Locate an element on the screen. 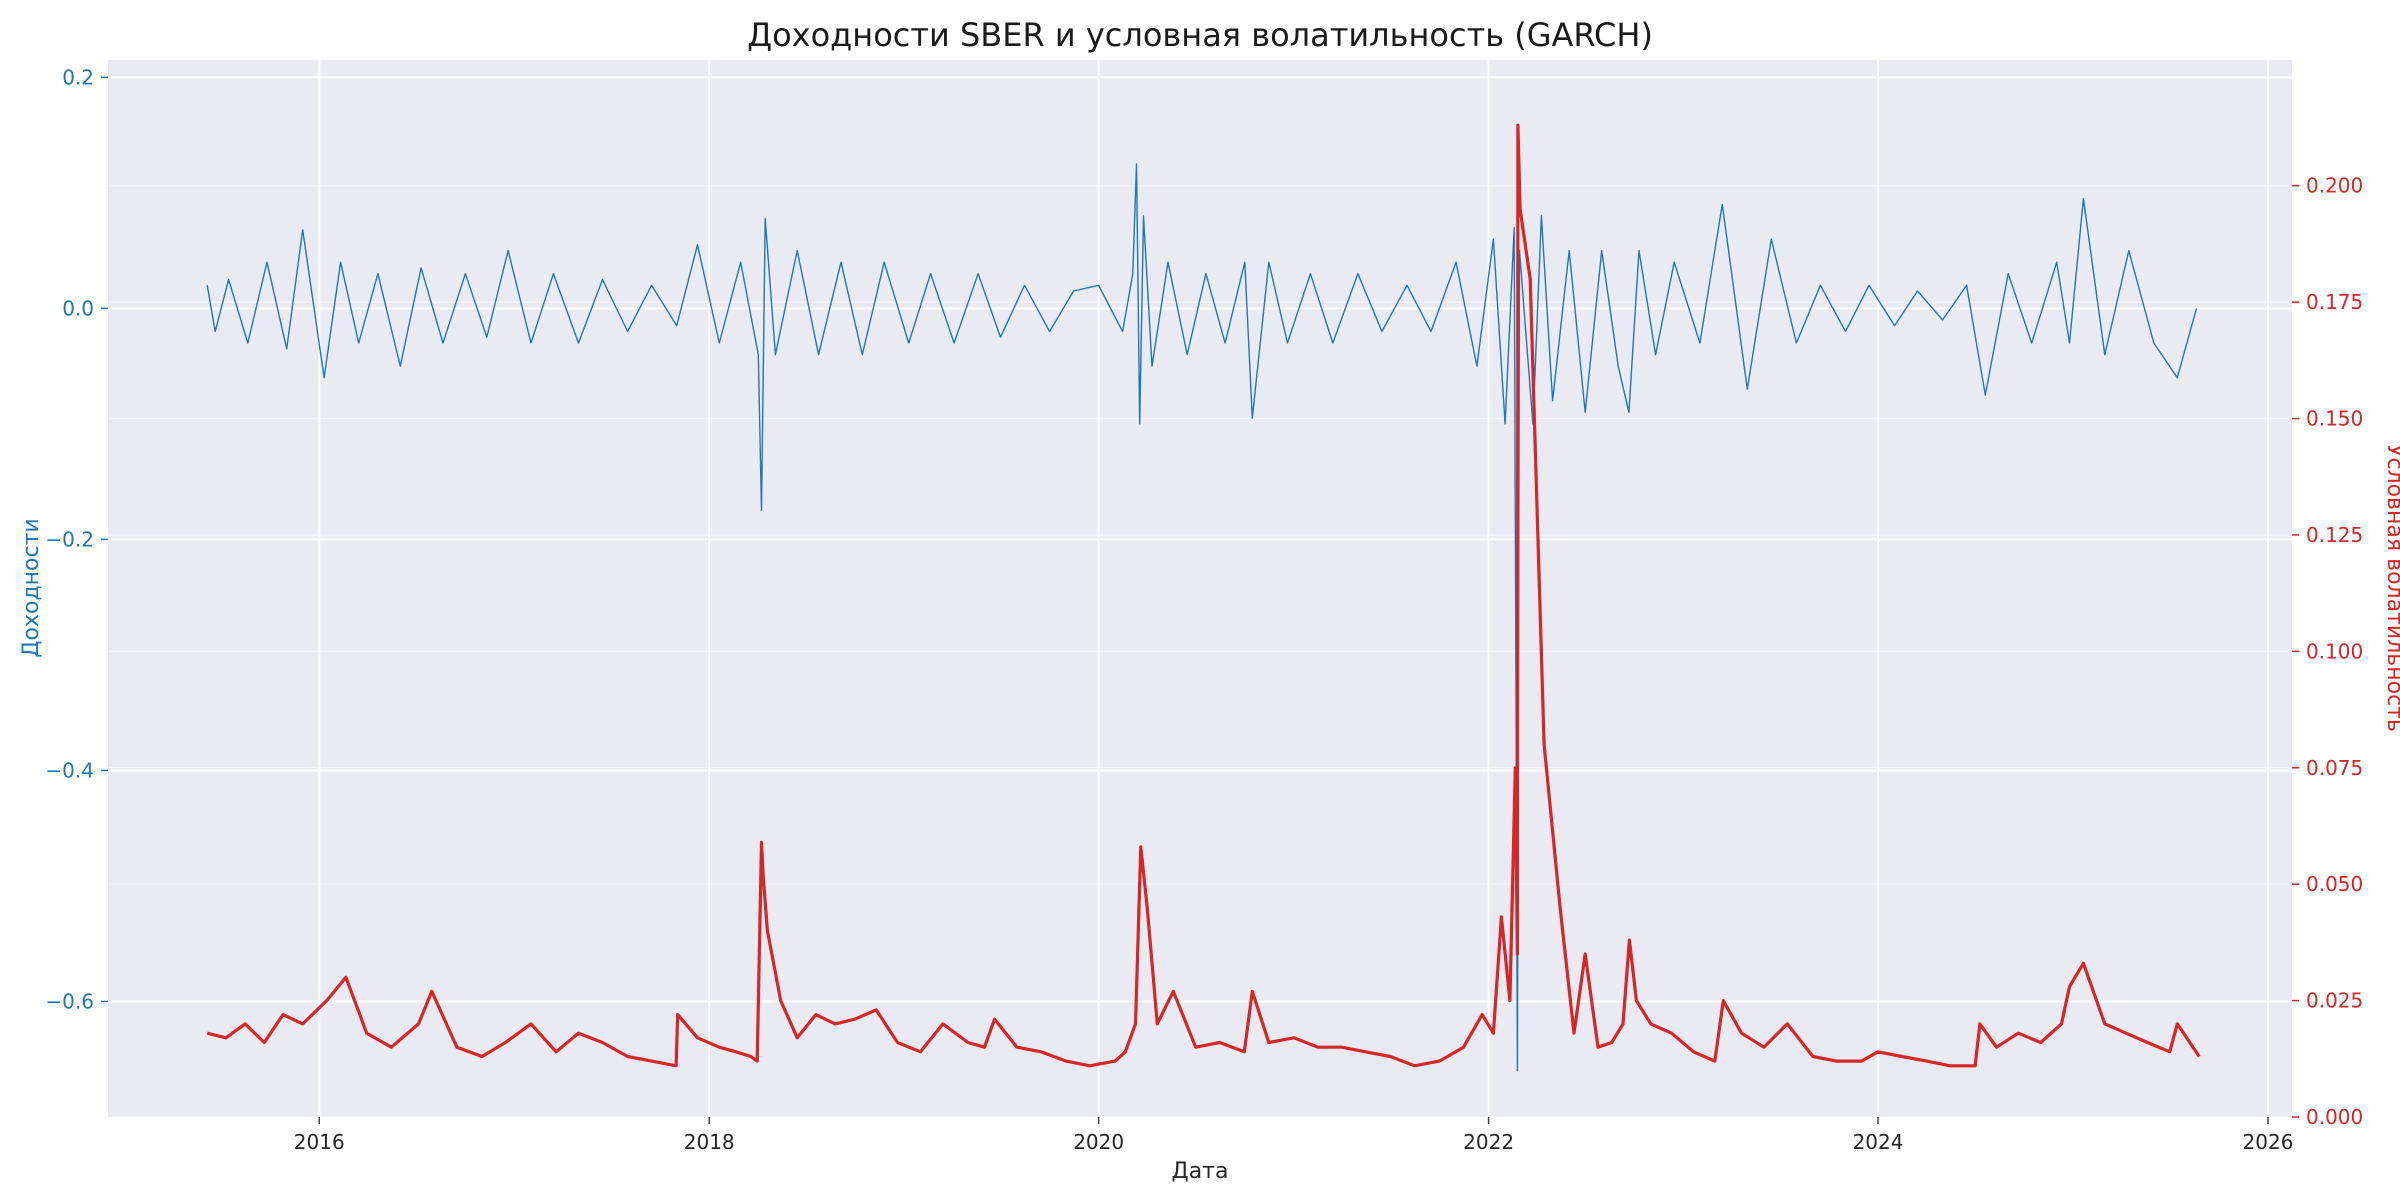 The width and height of the screenshot is (2400, 1200). tick-label-left-3: −0.4 is located at coordinates (69, 770).